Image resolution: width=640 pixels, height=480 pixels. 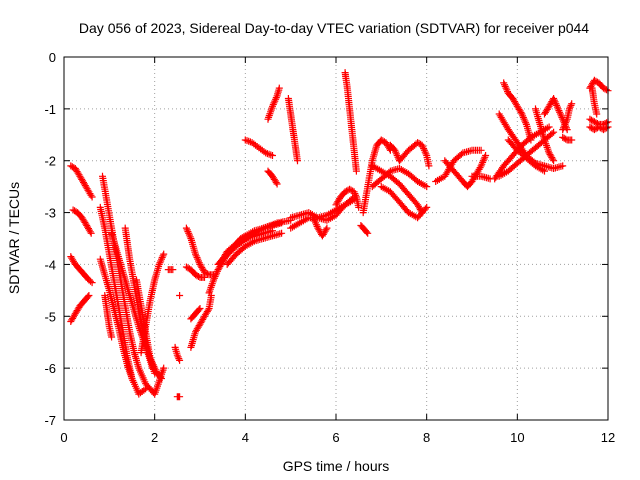 I want to click on series-s4, so click(x=80, y=308).